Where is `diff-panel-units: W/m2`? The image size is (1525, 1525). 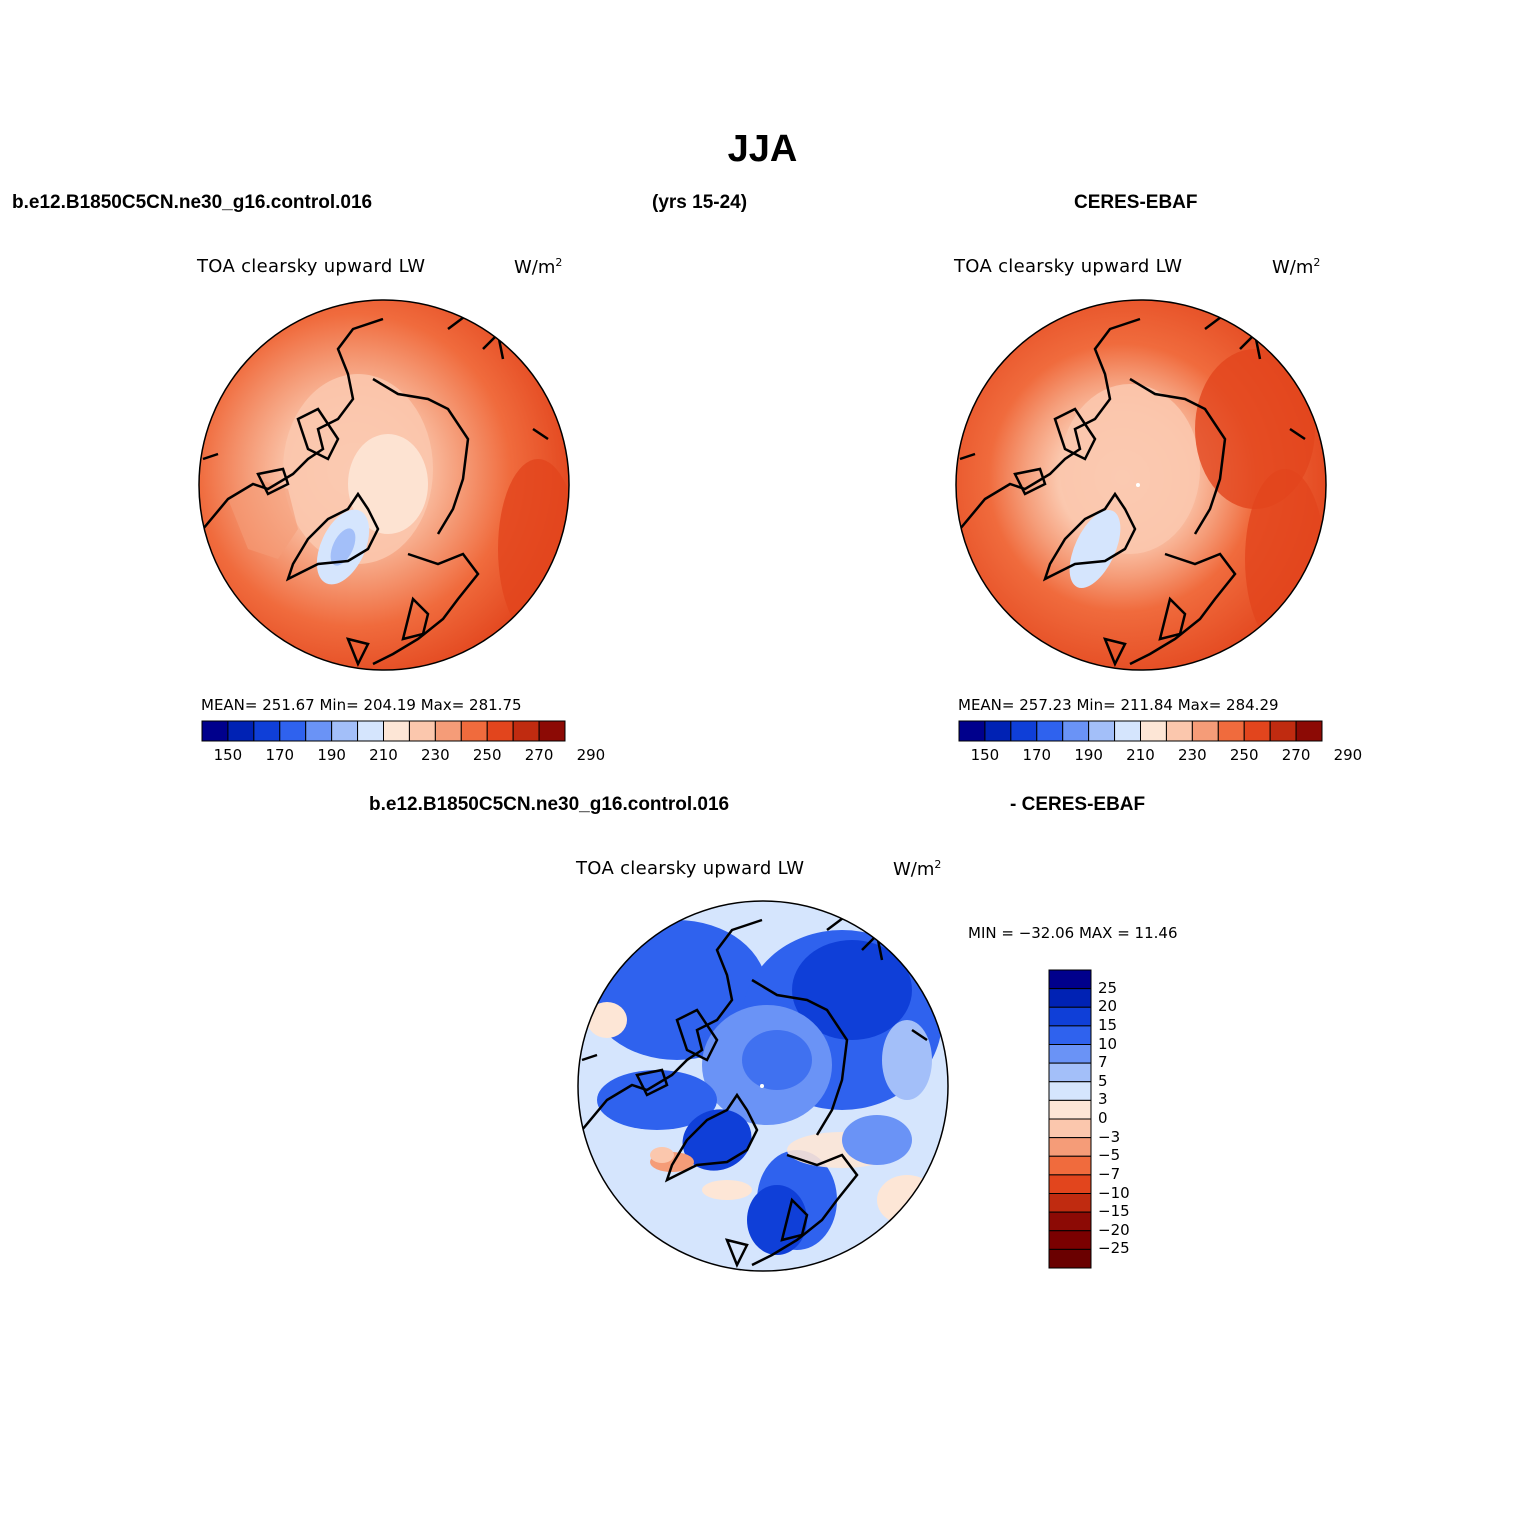 diff-panel-units: W/m2 is located at coordinates (917, 869).